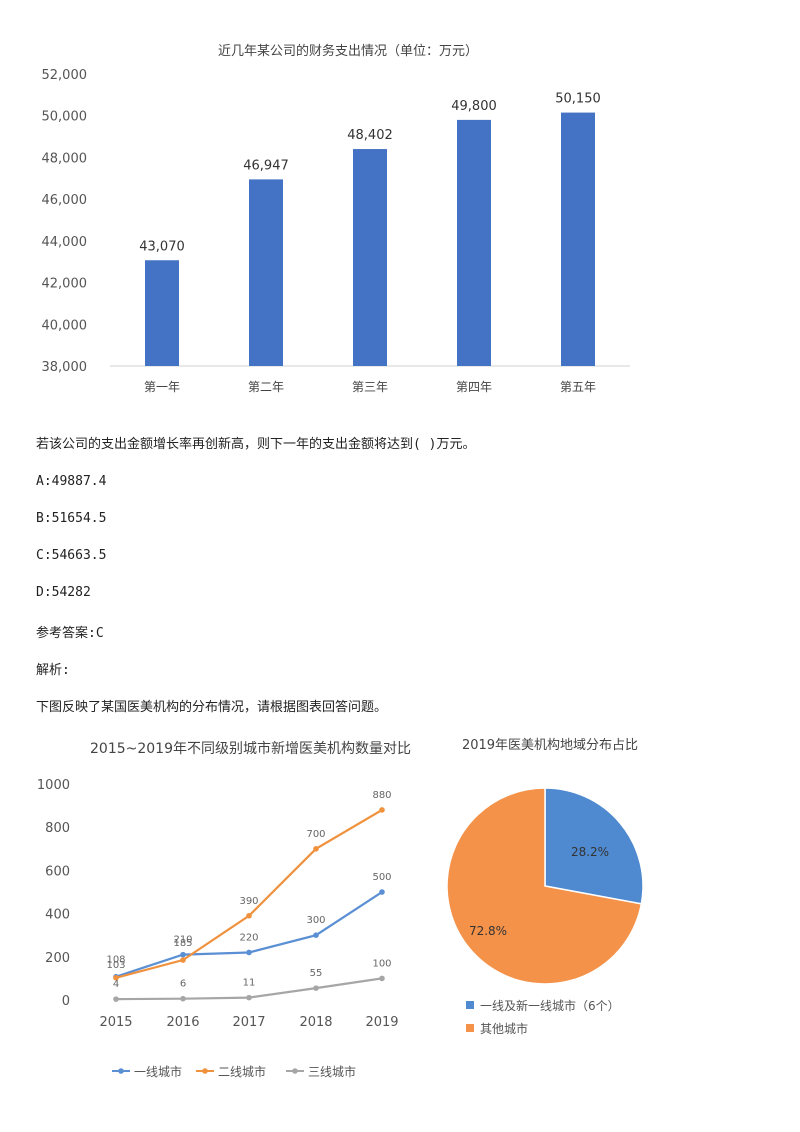  I want to click on series-2-data-label: 700, so click(315, 834).